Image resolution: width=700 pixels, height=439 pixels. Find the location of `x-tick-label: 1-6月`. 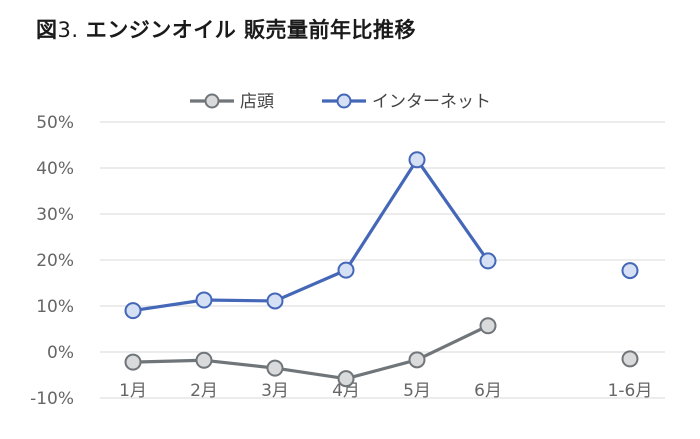

x-tick-label: 1-6月 is located at coordinates (630, 391).